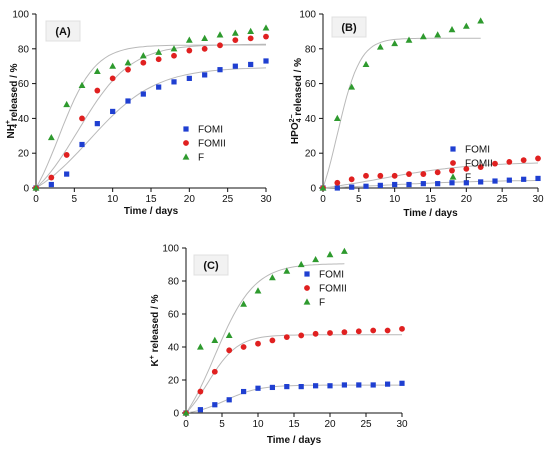 The width and height of the screenshot is (550, 451). I want to click on x-tick-label: 5, so click(359, 199).